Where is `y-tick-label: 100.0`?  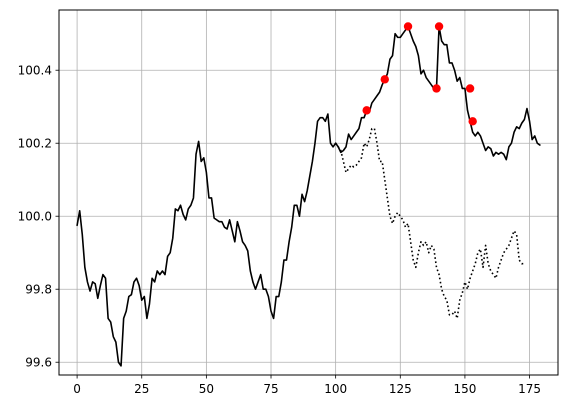
y-tick-label: 100.0 is located at coordinates (35, 217).